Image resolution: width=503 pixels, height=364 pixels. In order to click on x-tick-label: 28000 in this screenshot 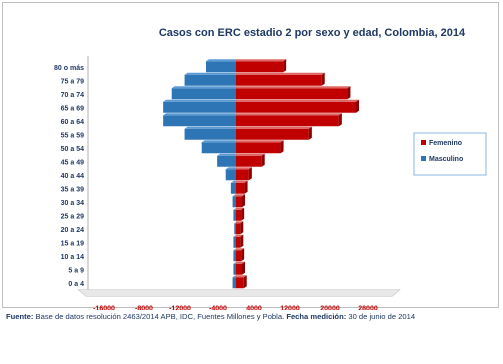, I will do `click(368, 308)`.